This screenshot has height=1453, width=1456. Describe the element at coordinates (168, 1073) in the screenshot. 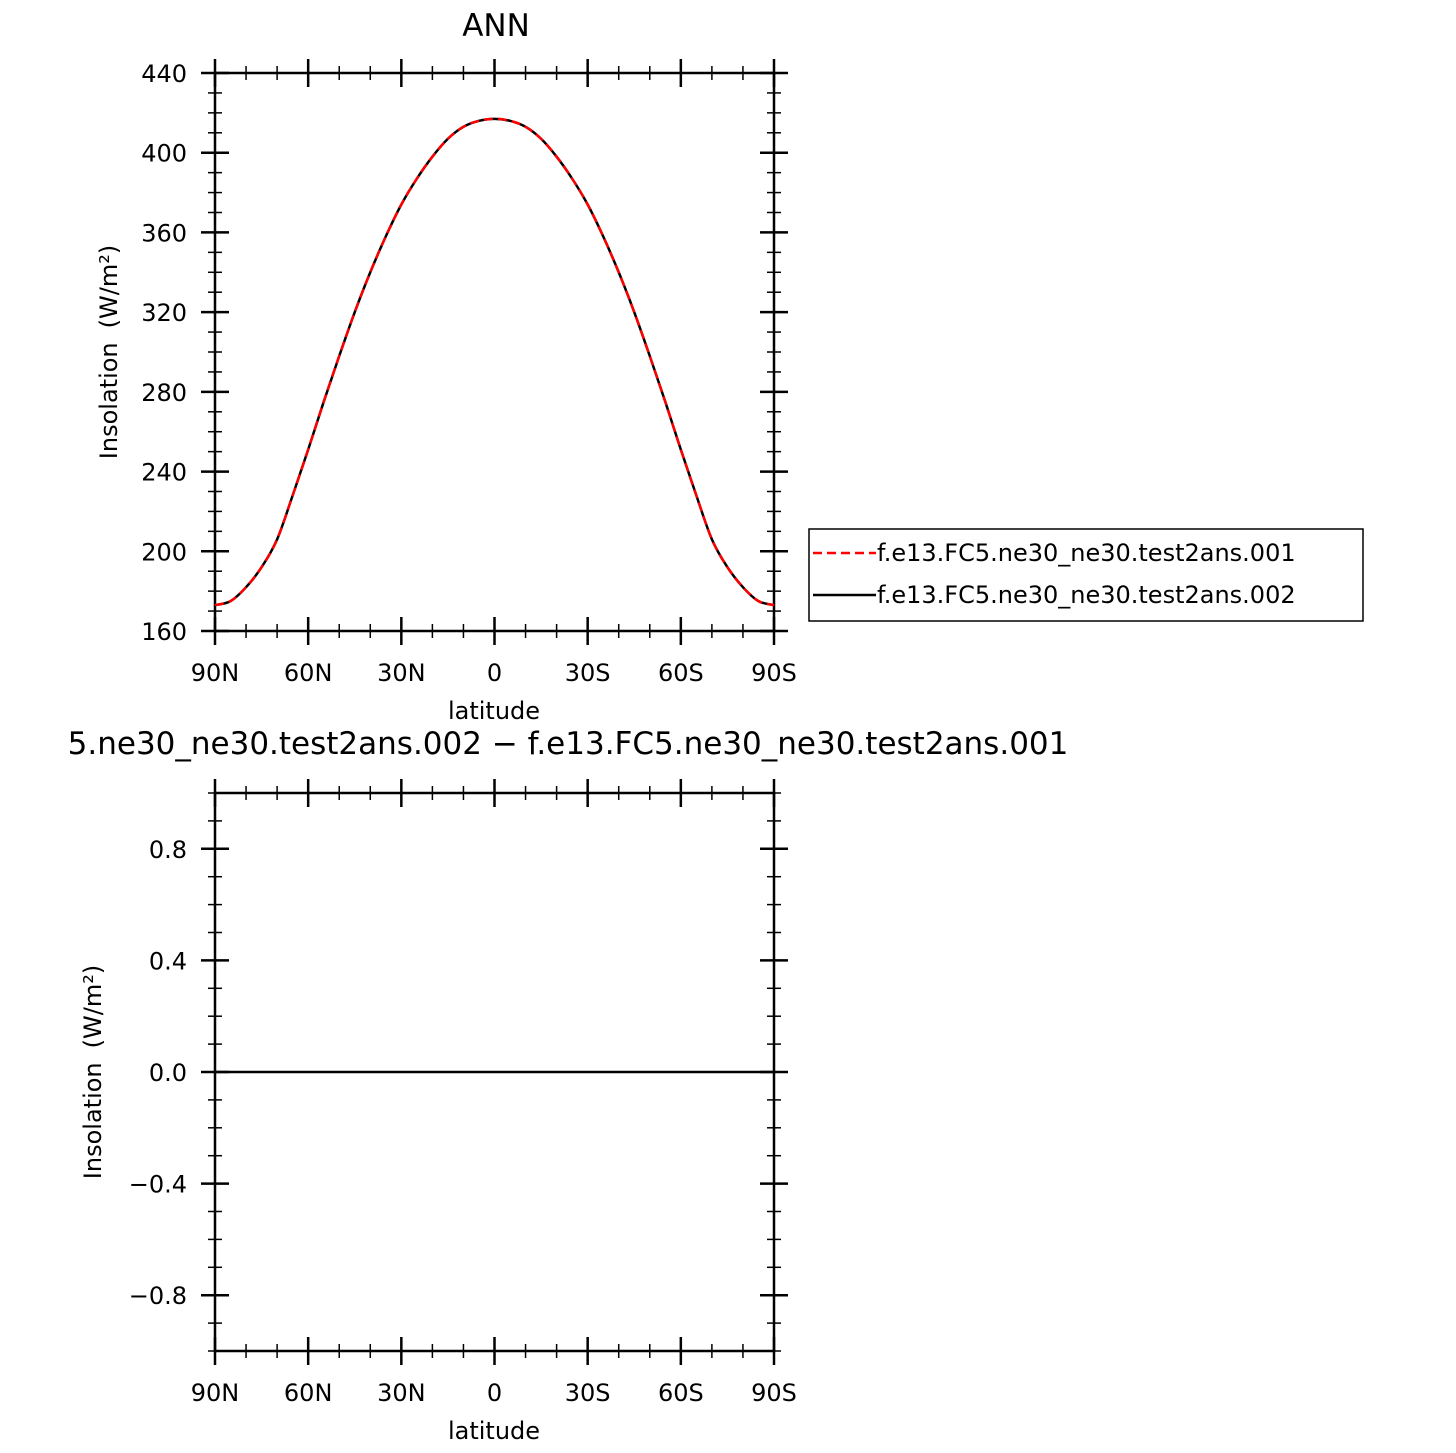

I see `bottom-y-tick-label: 0.0` at that location.